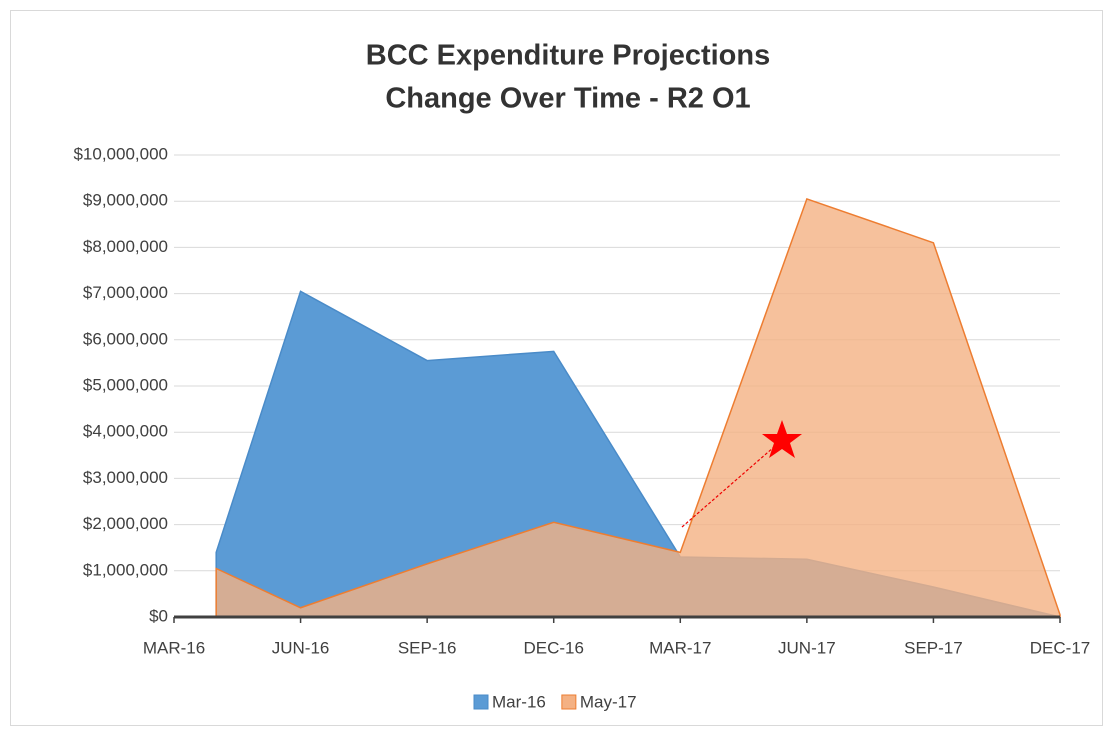 The image size is (1113, 736). What do you see at coordinates (608, 701) in the screenshot?
I see `legend-label: May-17` at bounding box center [608, 701].